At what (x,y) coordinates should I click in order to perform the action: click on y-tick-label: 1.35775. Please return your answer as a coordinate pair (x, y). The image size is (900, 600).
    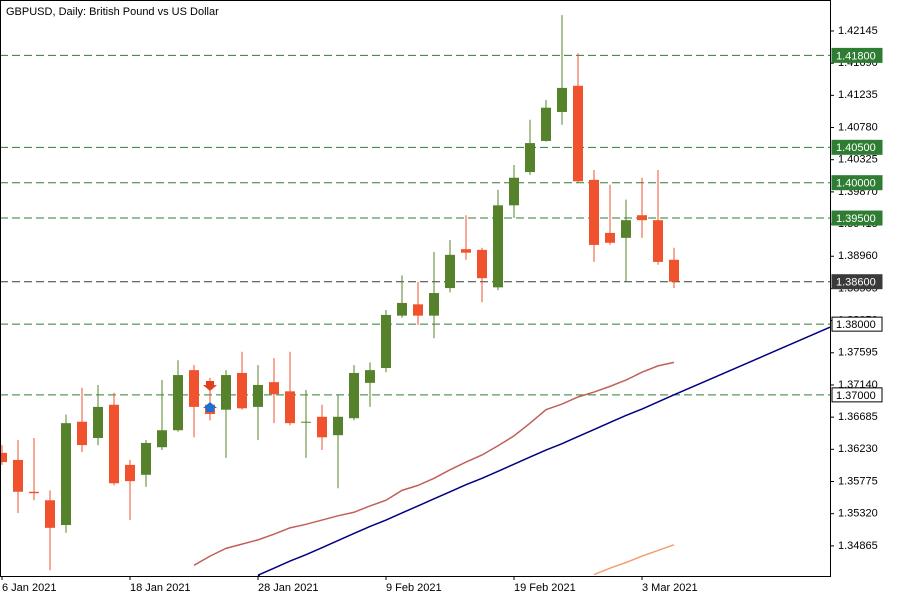
    Looking at the image, I should click on (858, 481).